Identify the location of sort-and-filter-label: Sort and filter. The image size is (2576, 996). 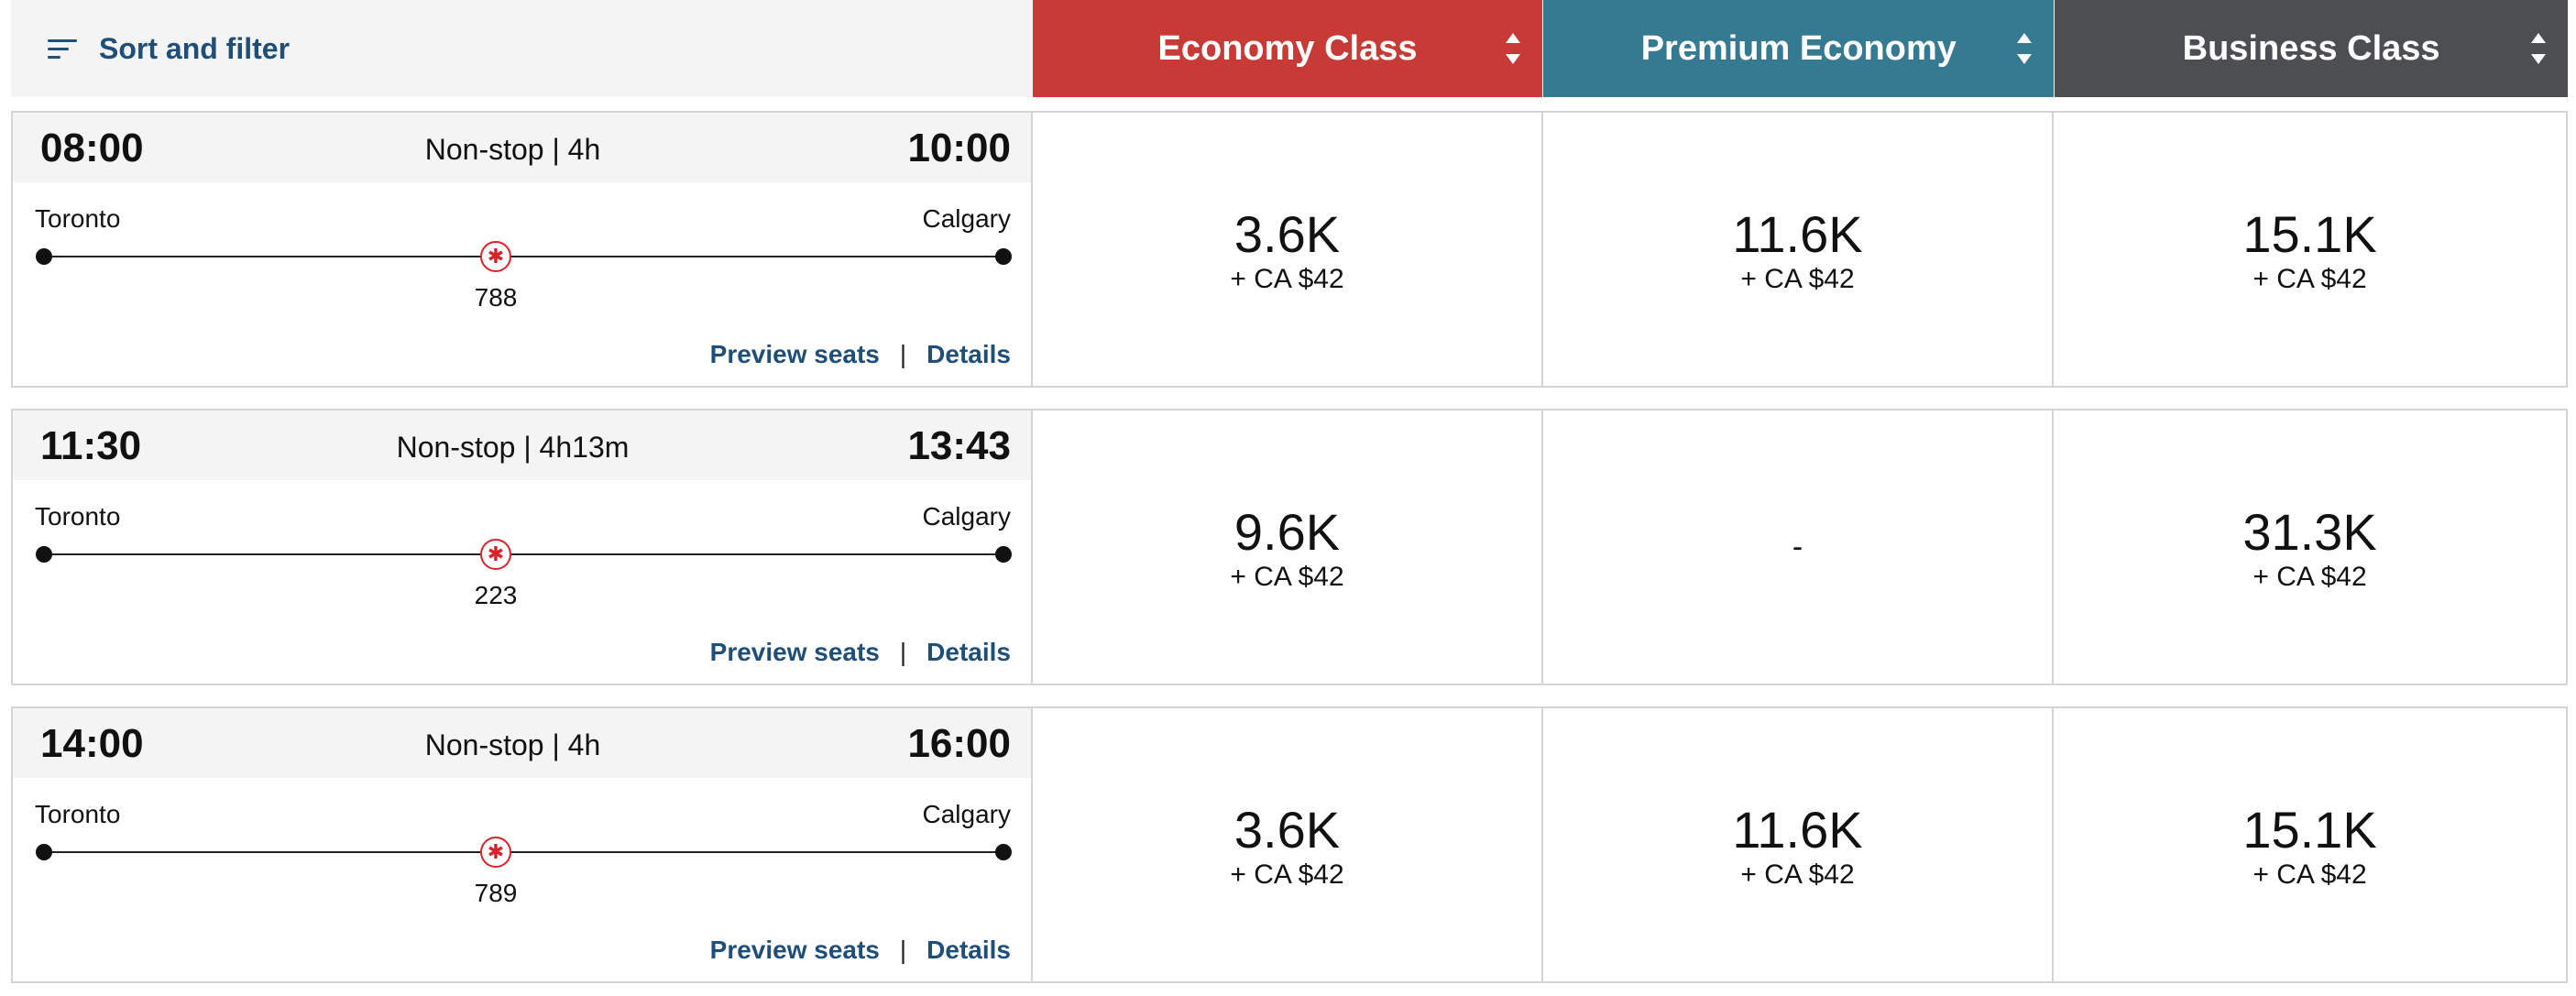
(194, 48).